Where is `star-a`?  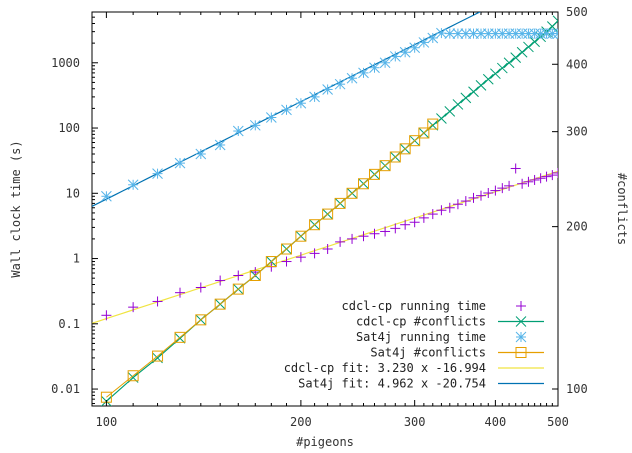 star-a is located at coordinates (555, 31).